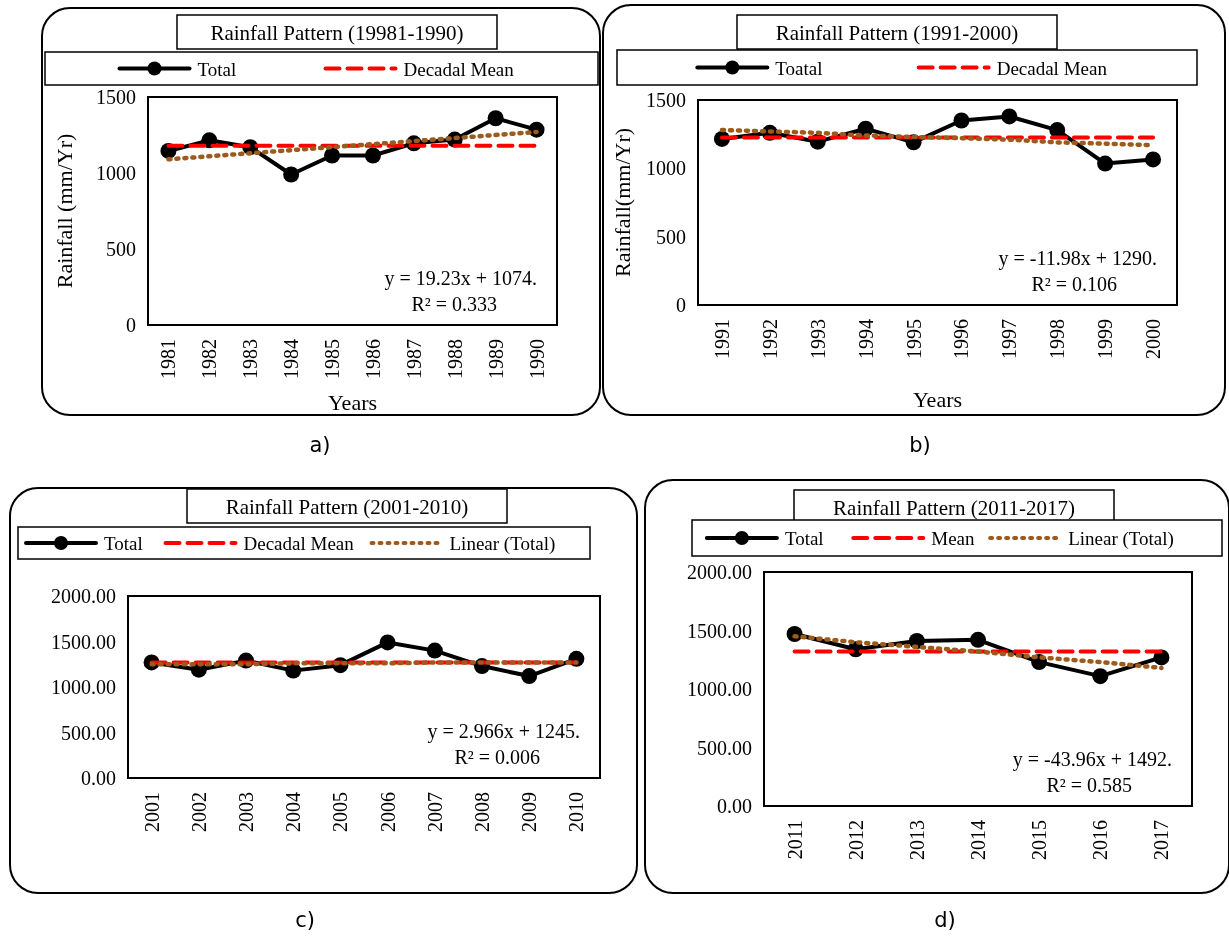 The image size is (1229, 940). What do you see at coordinates (865, 339) in the screenshot?
I see `x-tick-label: 1994` at bounding box center [865, 339].